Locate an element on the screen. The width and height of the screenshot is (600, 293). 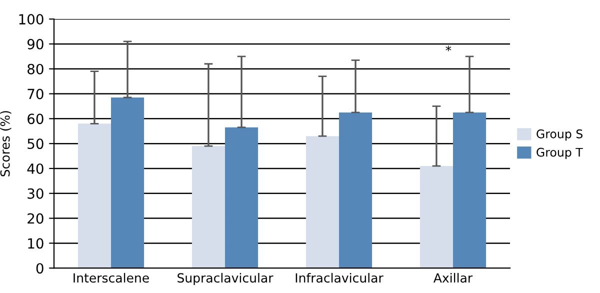
y-tick-label: 40 is located at coordinates (35, 168).